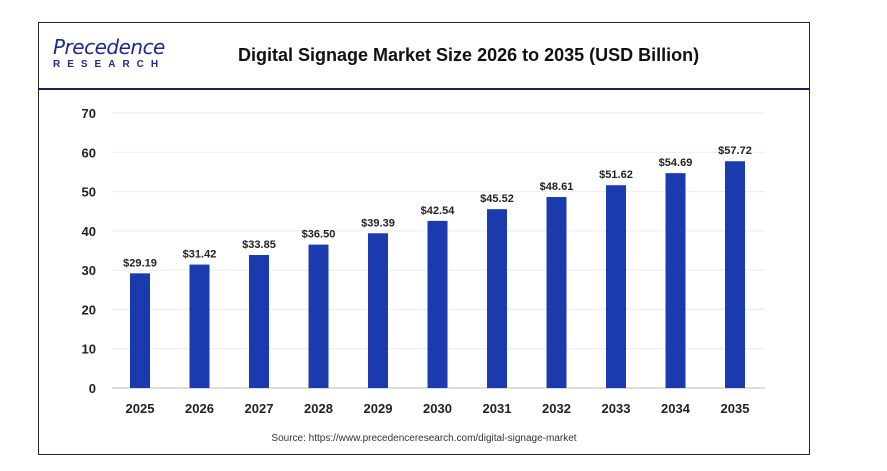  Describe the element at coordinates (497, 408) in the screenshot. I see `x-tick-label: 2031` at that location.